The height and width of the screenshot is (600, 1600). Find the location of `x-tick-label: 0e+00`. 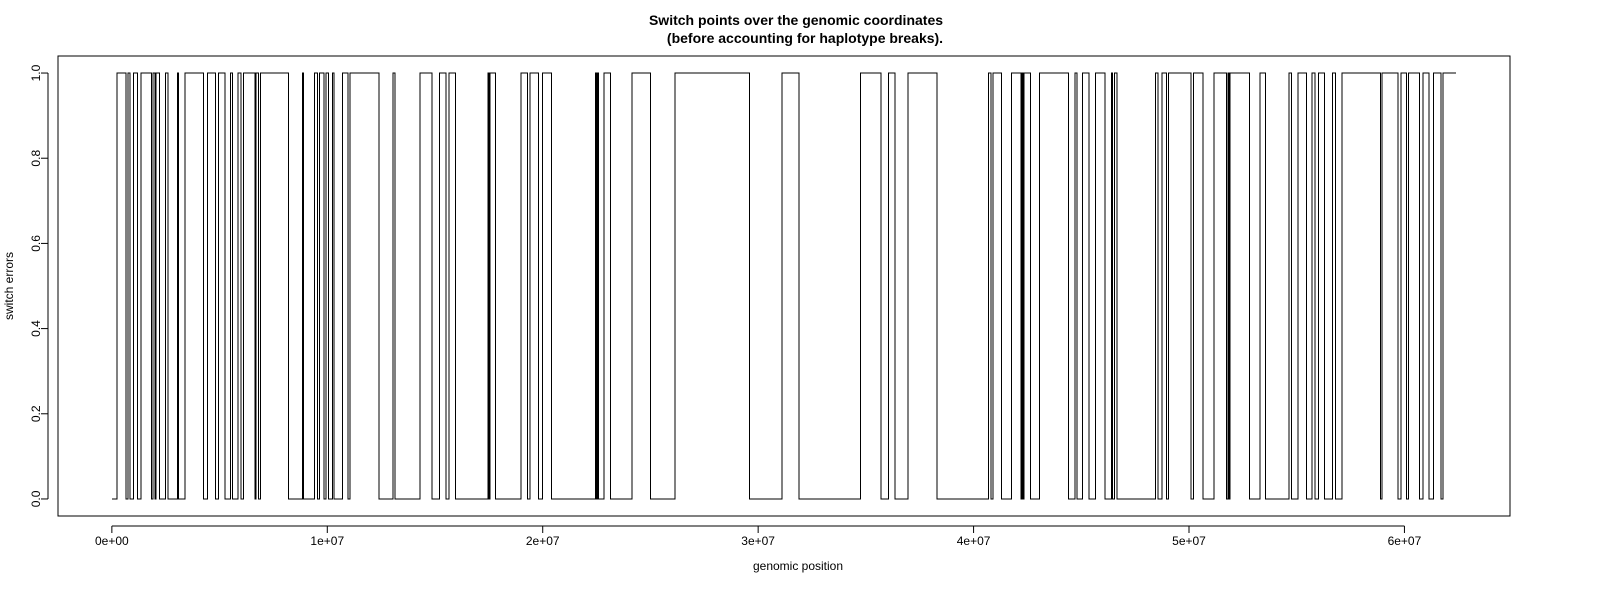

x-tick-label: 0e+00 is located at coordinates (112, 541).